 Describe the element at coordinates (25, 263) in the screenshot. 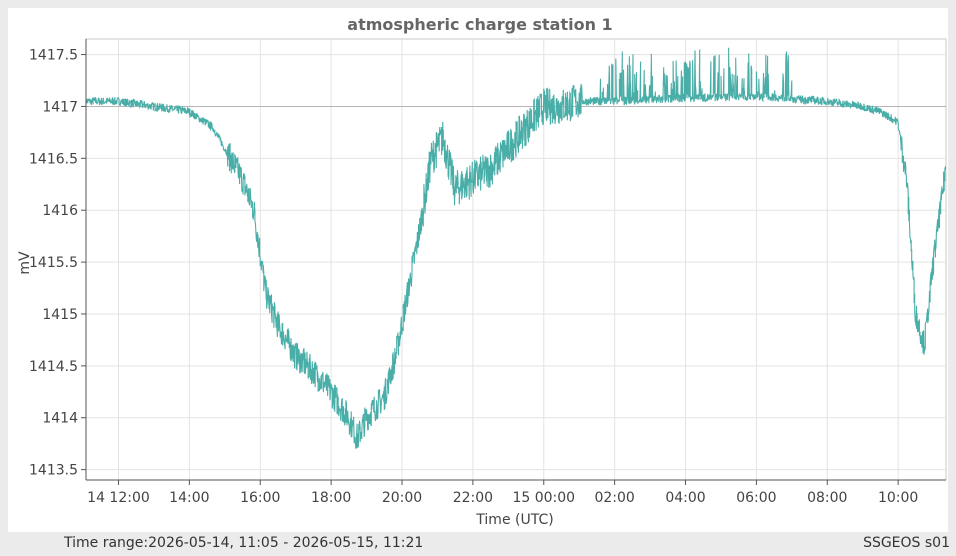

I see `y-axis-label: mV` at that location.